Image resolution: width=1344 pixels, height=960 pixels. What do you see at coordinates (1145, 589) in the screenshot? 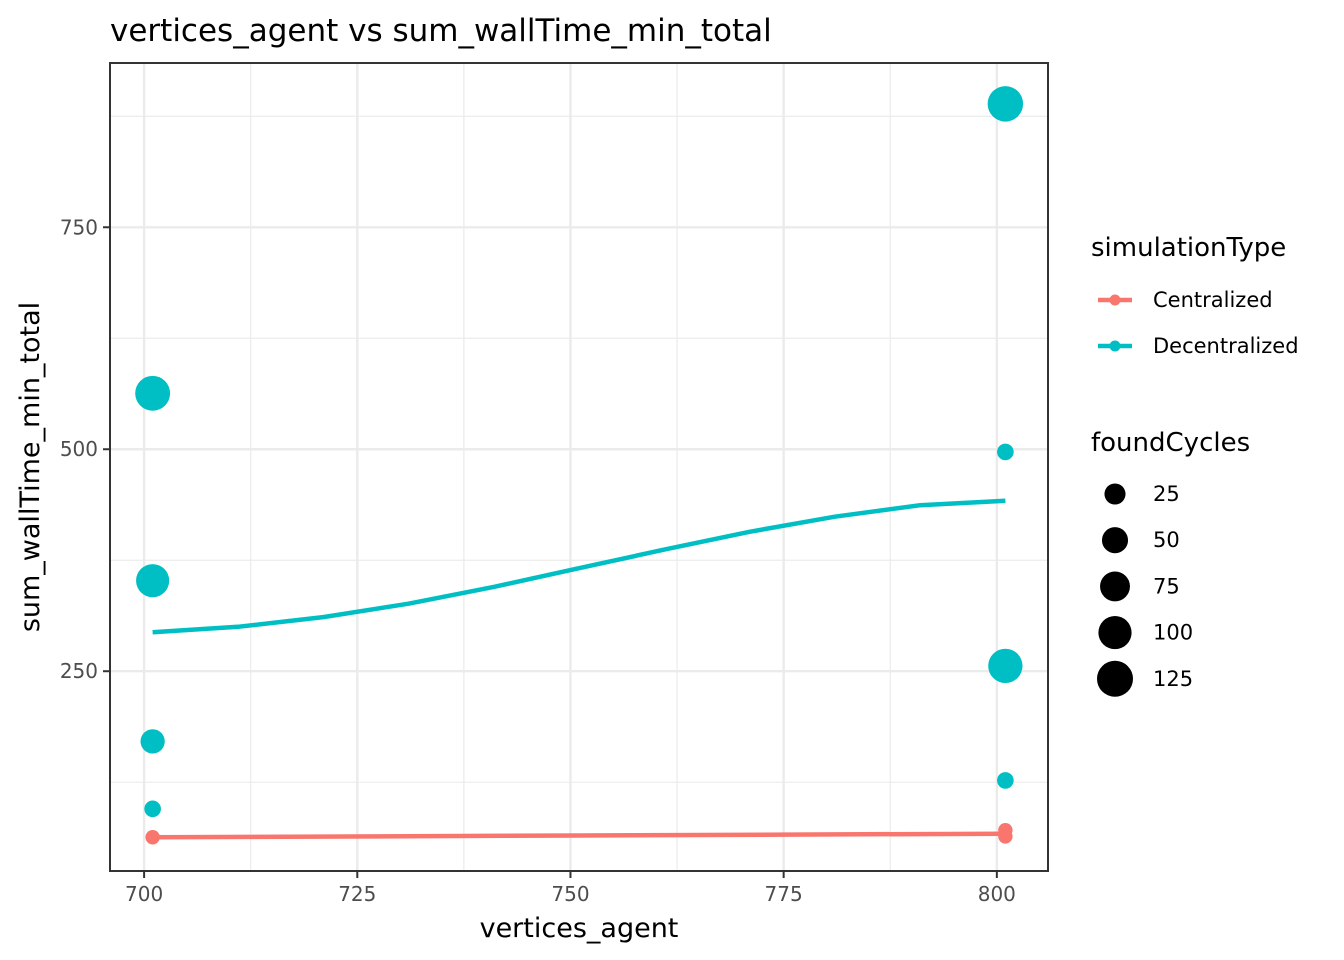
I see `size-legend-keys: 25 50 75 100 125` at bounding box center [1145, 589].